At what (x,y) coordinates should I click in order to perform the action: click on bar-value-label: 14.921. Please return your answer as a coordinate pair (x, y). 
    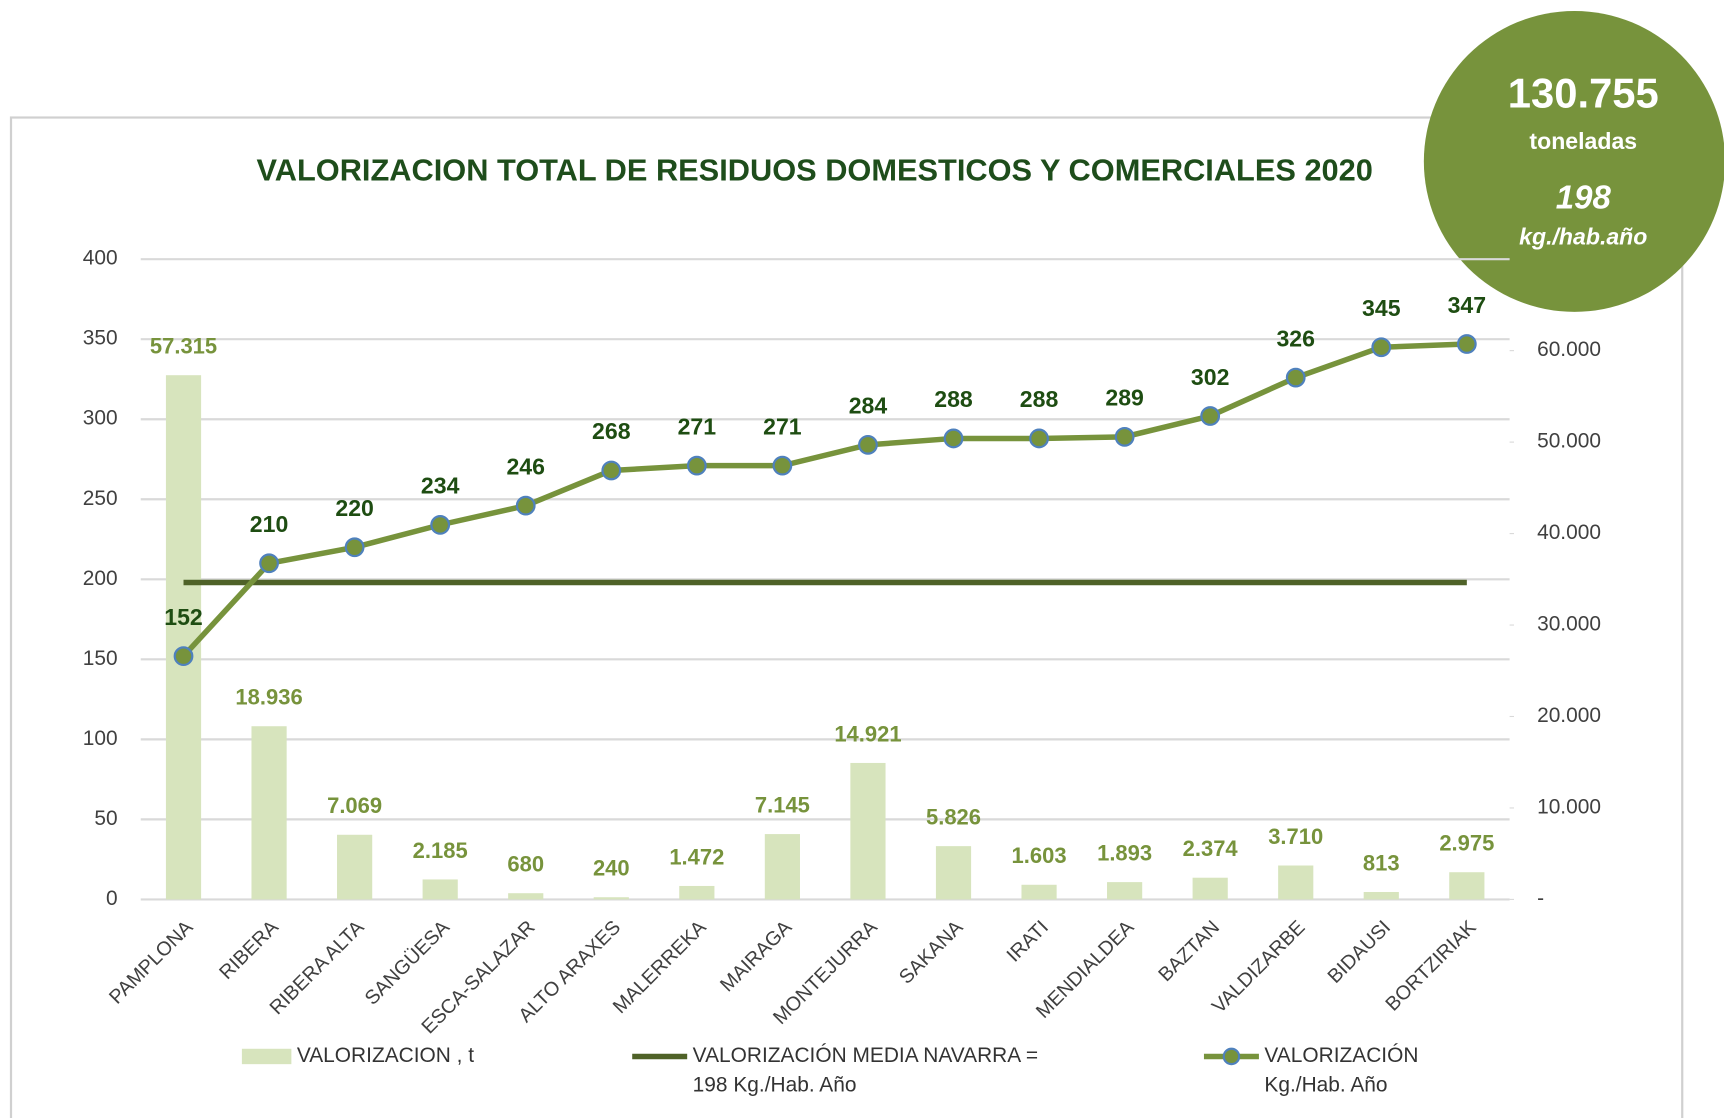
    Looking at the image, I should click on (867, 733).